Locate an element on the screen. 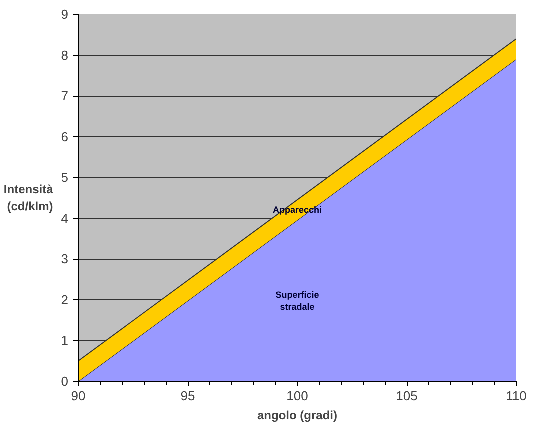  y-tick-label: 6 is located at coordinates (65, 136).